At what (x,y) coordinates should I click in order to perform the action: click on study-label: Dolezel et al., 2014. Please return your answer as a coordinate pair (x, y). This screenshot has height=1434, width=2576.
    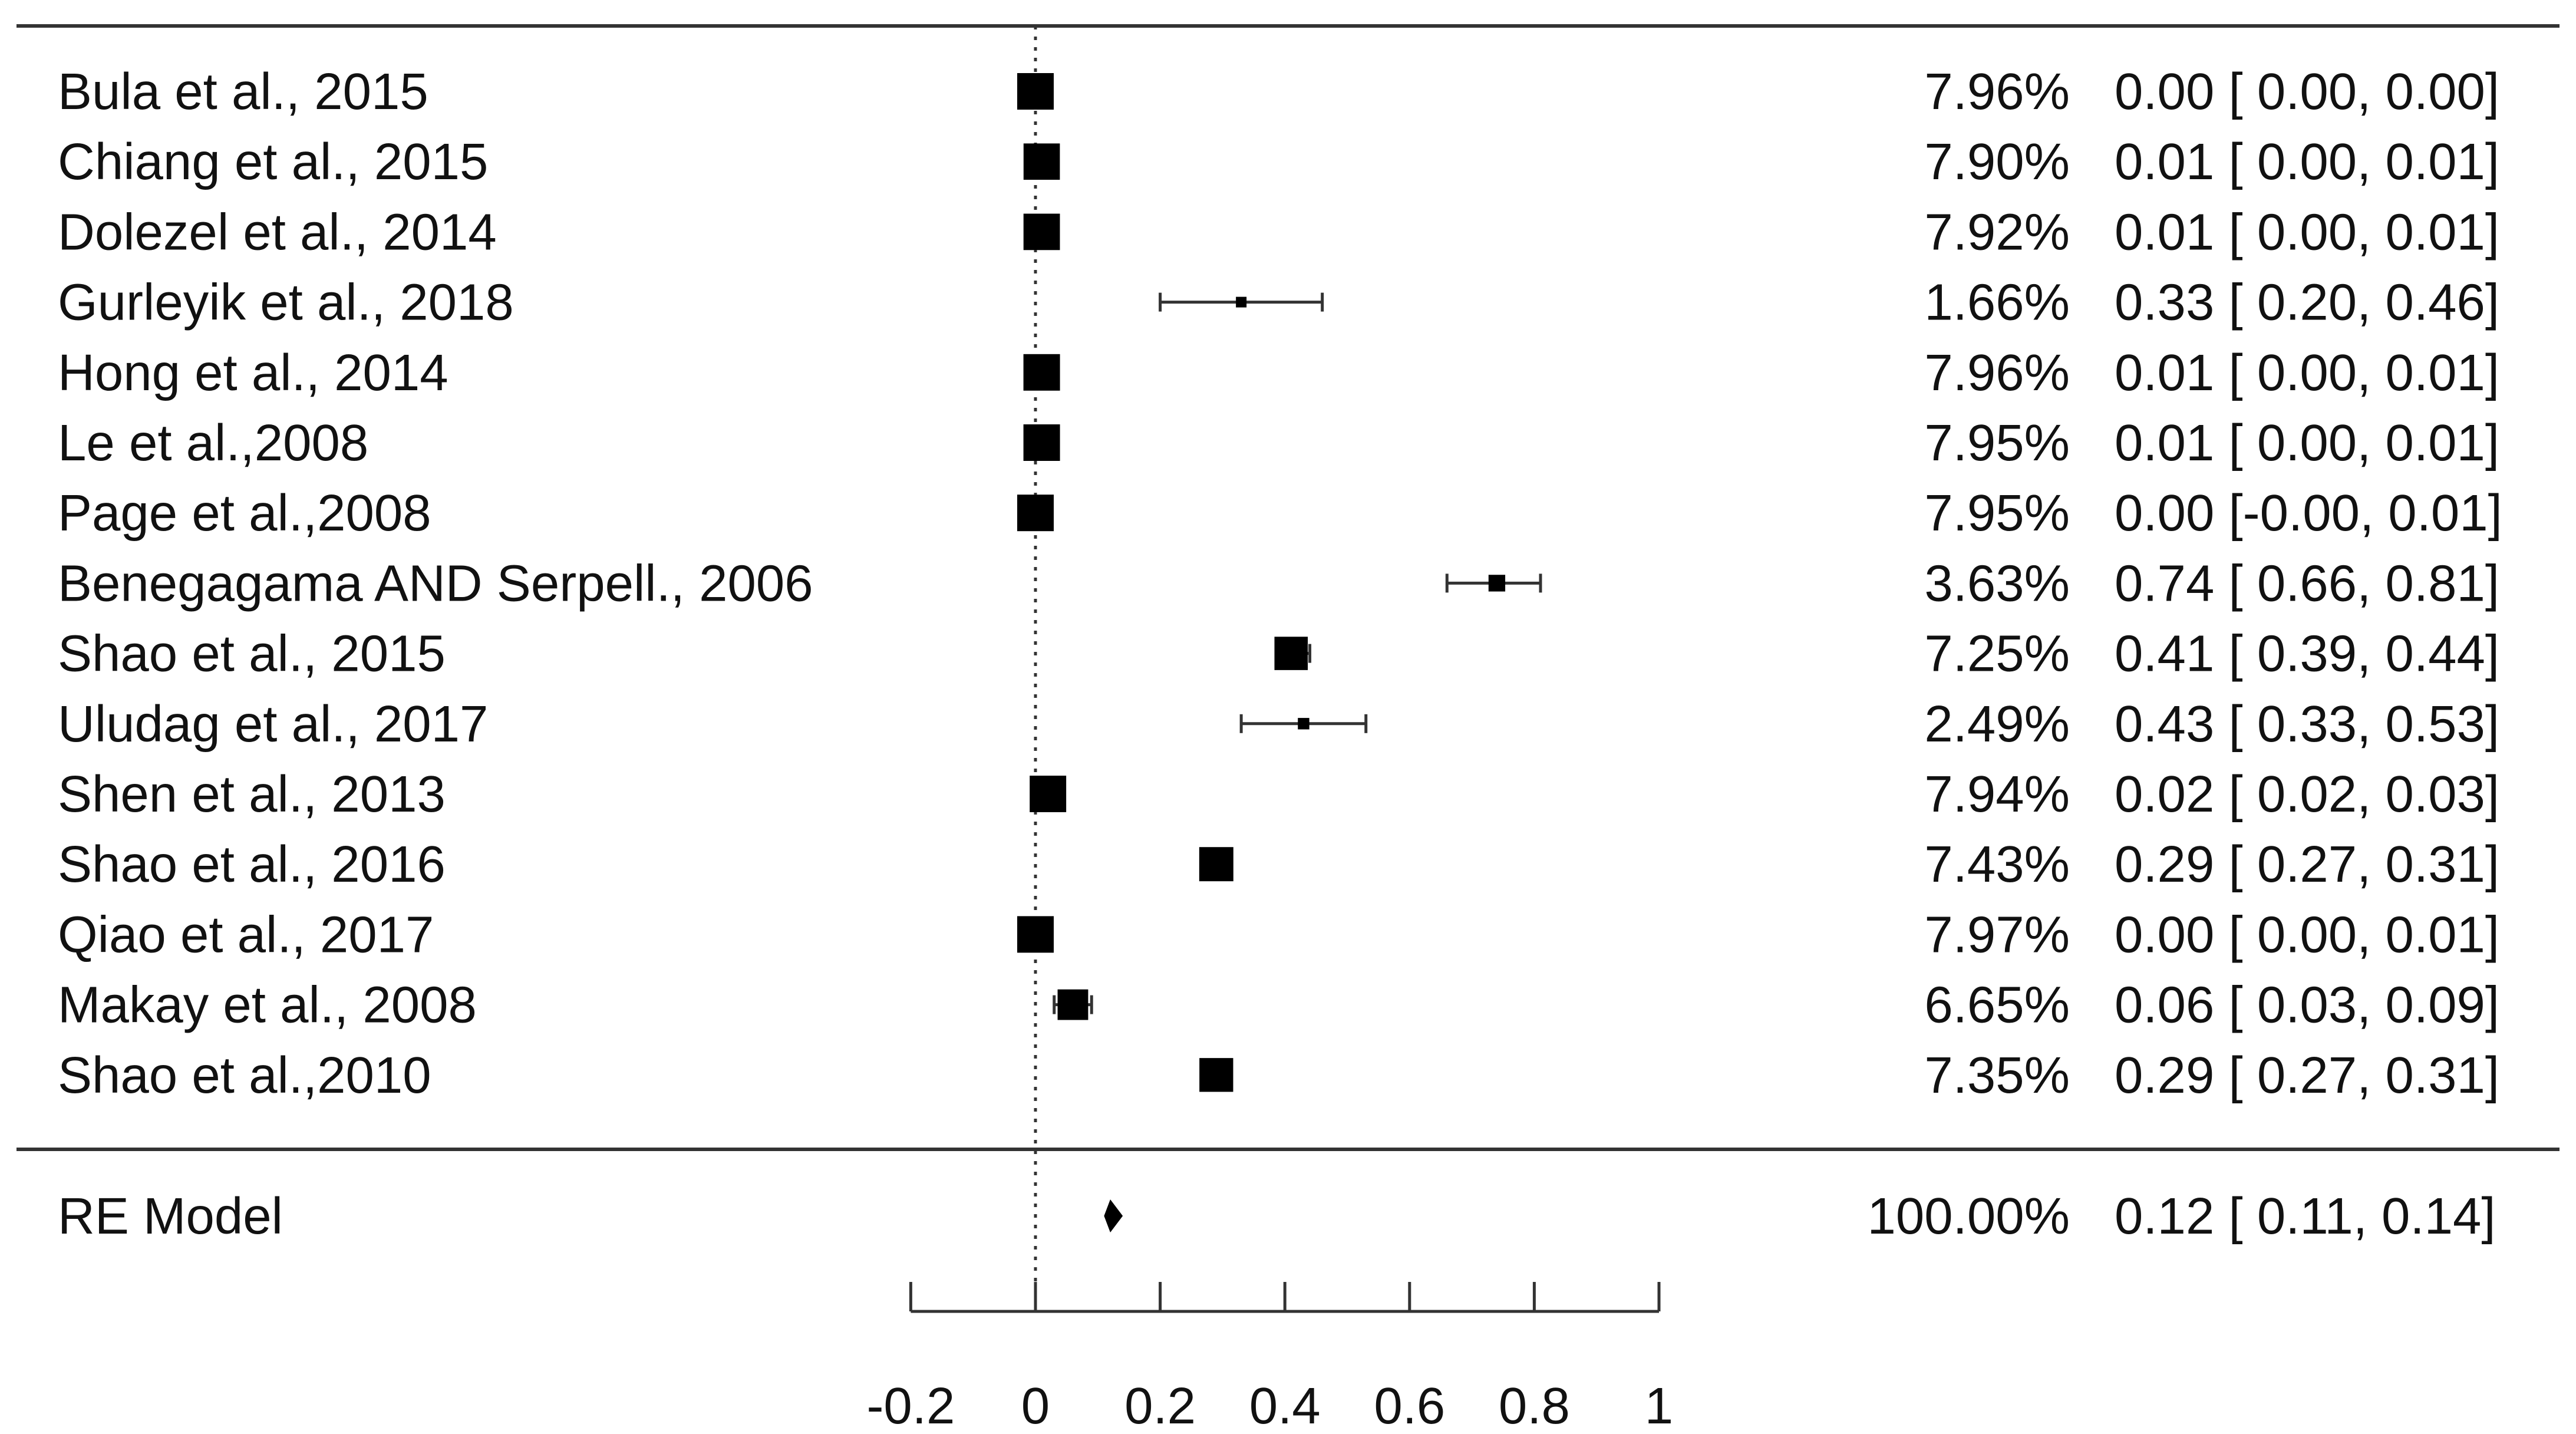
    Looking at the image, I should click on (277, 232).